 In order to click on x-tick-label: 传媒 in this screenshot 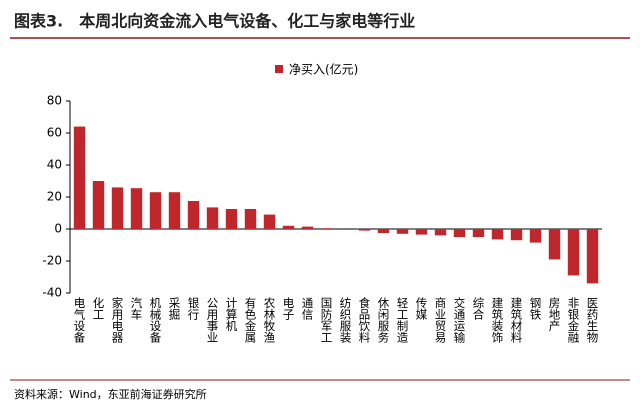, I will do `click(422, 308)`.